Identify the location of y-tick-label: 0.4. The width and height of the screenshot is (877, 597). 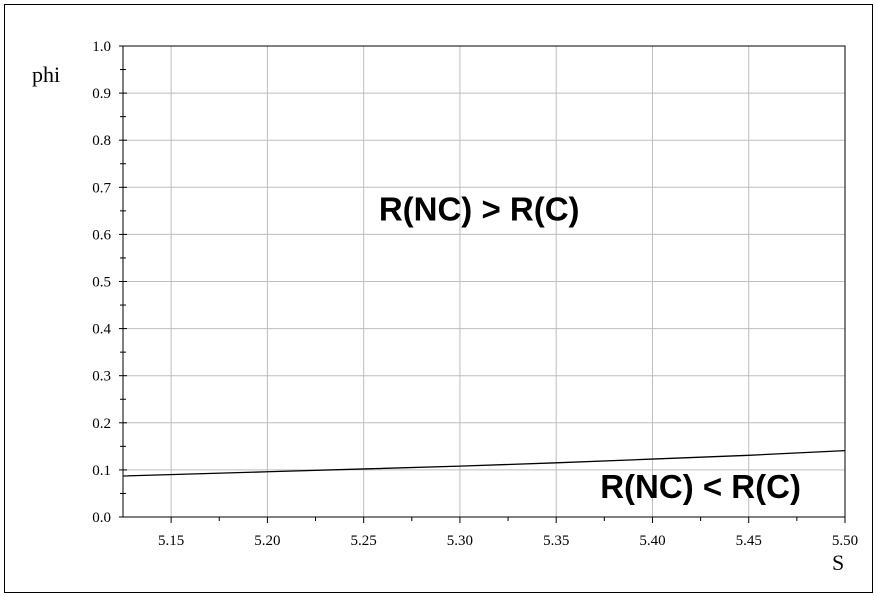
(101, 330).